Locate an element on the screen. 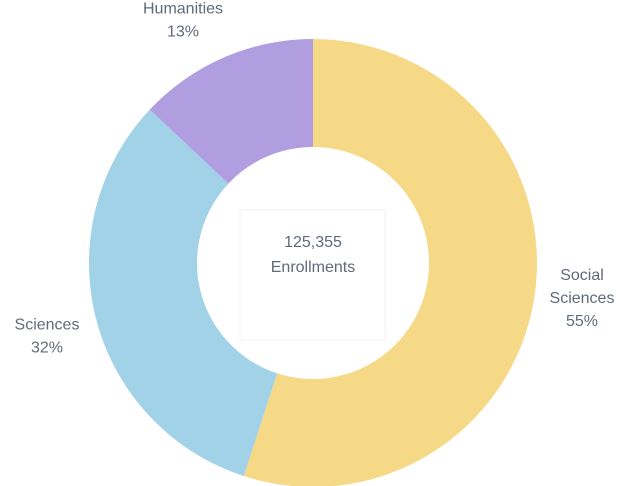 This screenshot has height=486, width=619. slice-humanities is located at coordinates (231, 111).